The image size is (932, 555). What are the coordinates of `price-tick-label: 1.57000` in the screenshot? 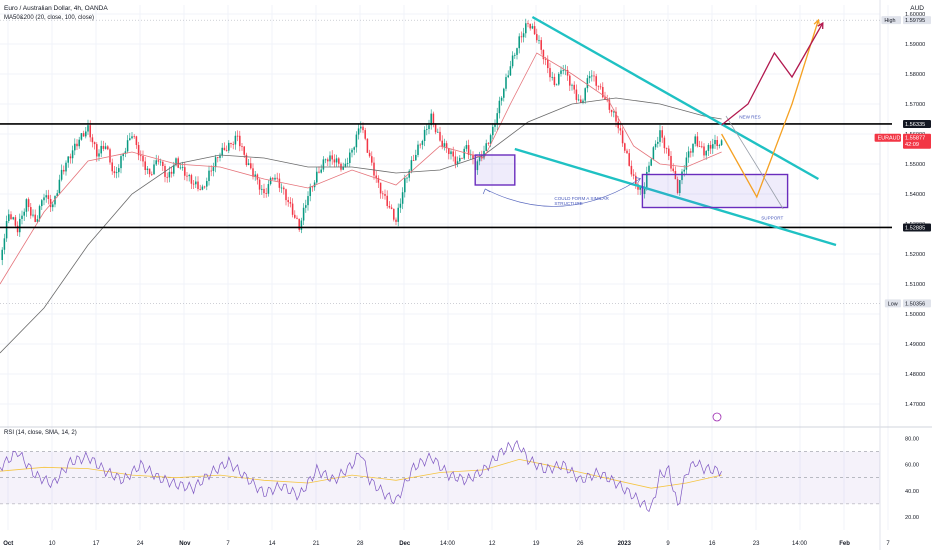 It's located at (915, 105).